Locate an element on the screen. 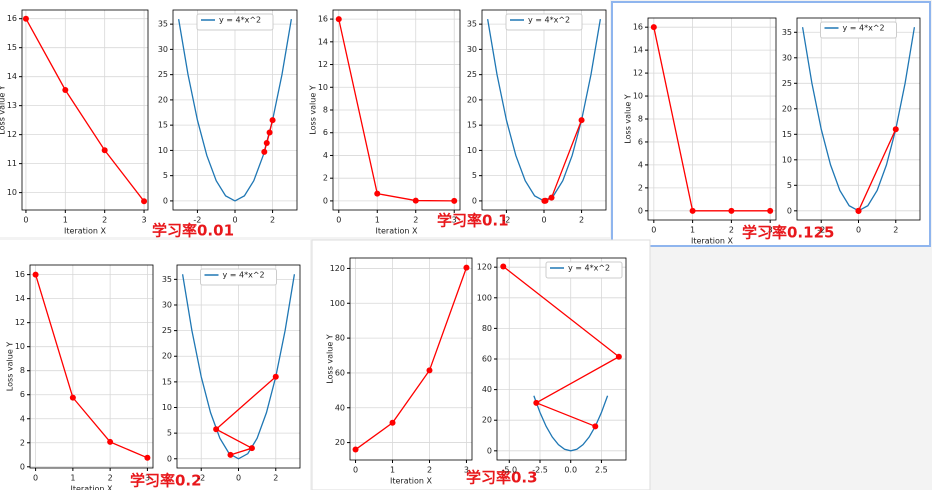  annotation: 学习率0.3 is located at coordinates (502, 478).